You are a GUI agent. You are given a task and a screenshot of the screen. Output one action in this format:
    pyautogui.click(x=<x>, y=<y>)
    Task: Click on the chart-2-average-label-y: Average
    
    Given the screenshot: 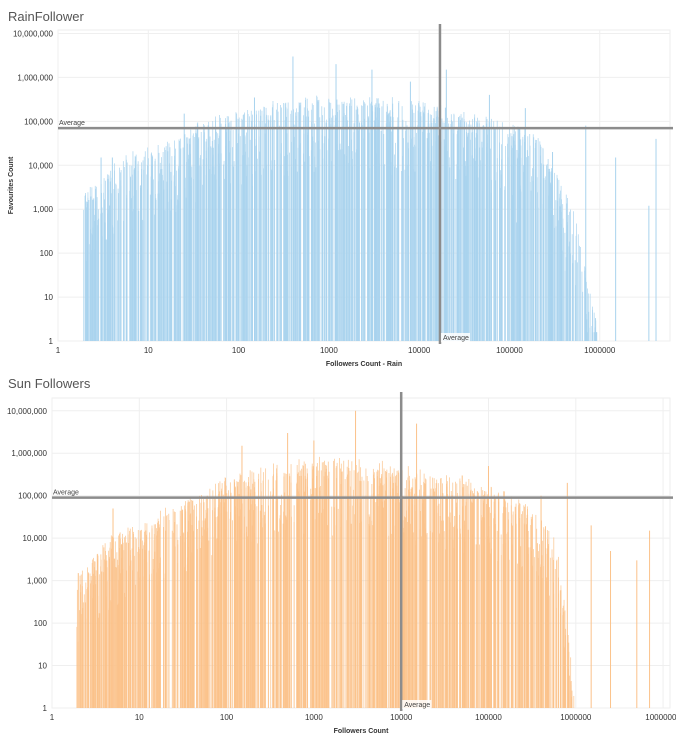 What is the action you would take?
    pyautogui.click(x=66, y=493)
    